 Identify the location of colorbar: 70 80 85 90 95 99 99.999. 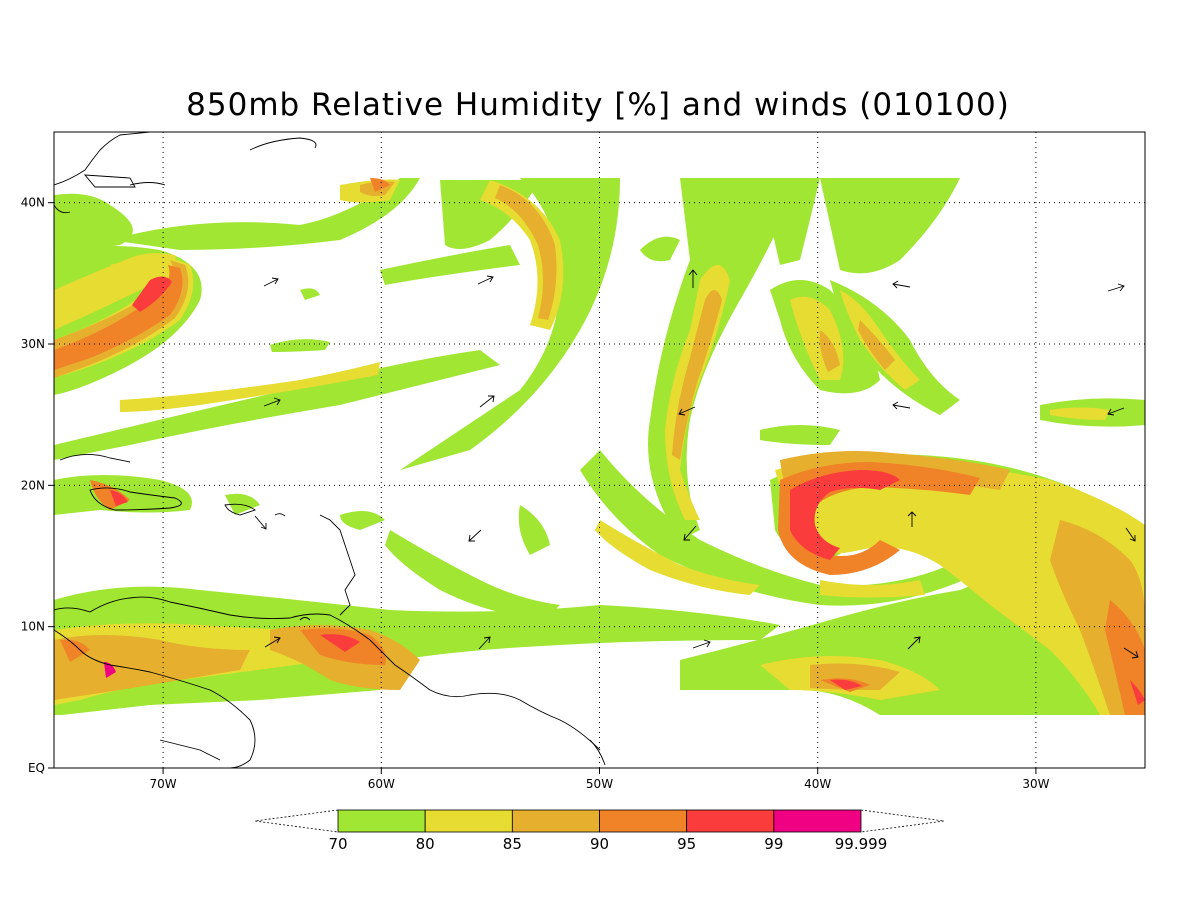
(599, 831).